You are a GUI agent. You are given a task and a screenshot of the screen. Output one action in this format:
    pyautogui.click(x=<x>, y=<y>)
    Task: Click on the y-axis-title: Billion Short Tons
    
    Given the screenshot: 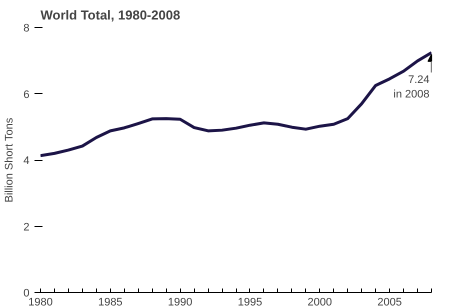 What is the action you would take?
    pyautogui.click(x=9, y=159)
    